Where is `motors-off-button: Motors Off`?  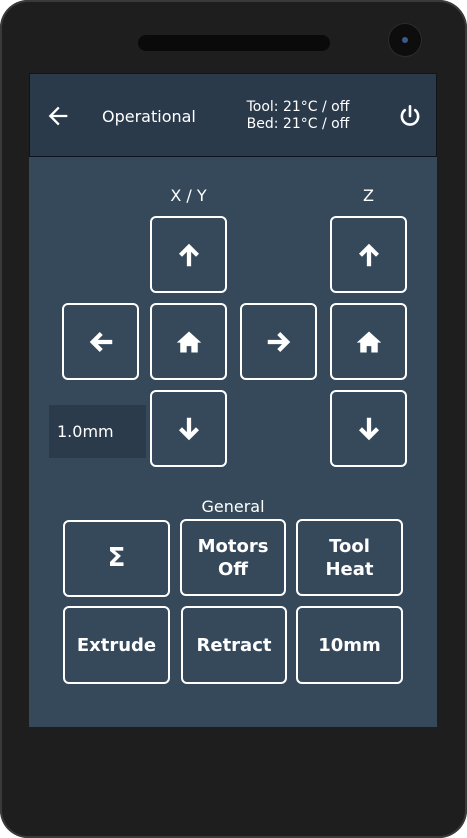
motors-off-button: Motors Off is located at coordinates (233, 557).